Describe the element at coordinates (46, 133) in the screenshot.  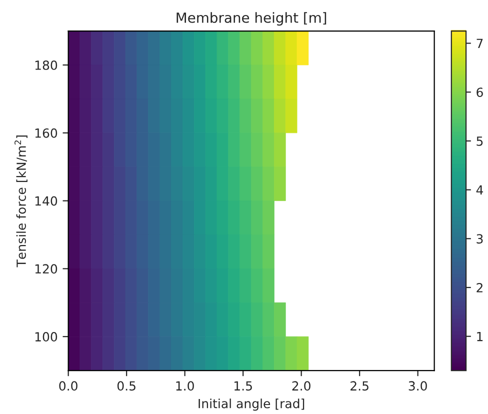
I see `y-tick-label: 160` at that location.